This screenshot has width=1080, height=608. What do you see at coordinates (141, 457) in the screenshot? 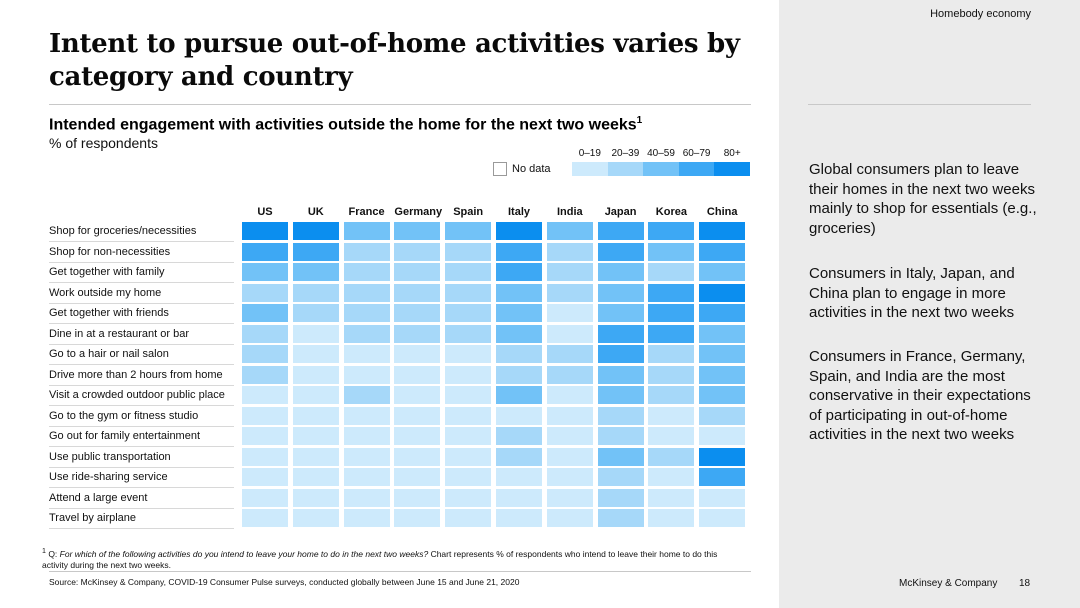
I see `row-label: Use public transportation` at bounding box center [141, 457].